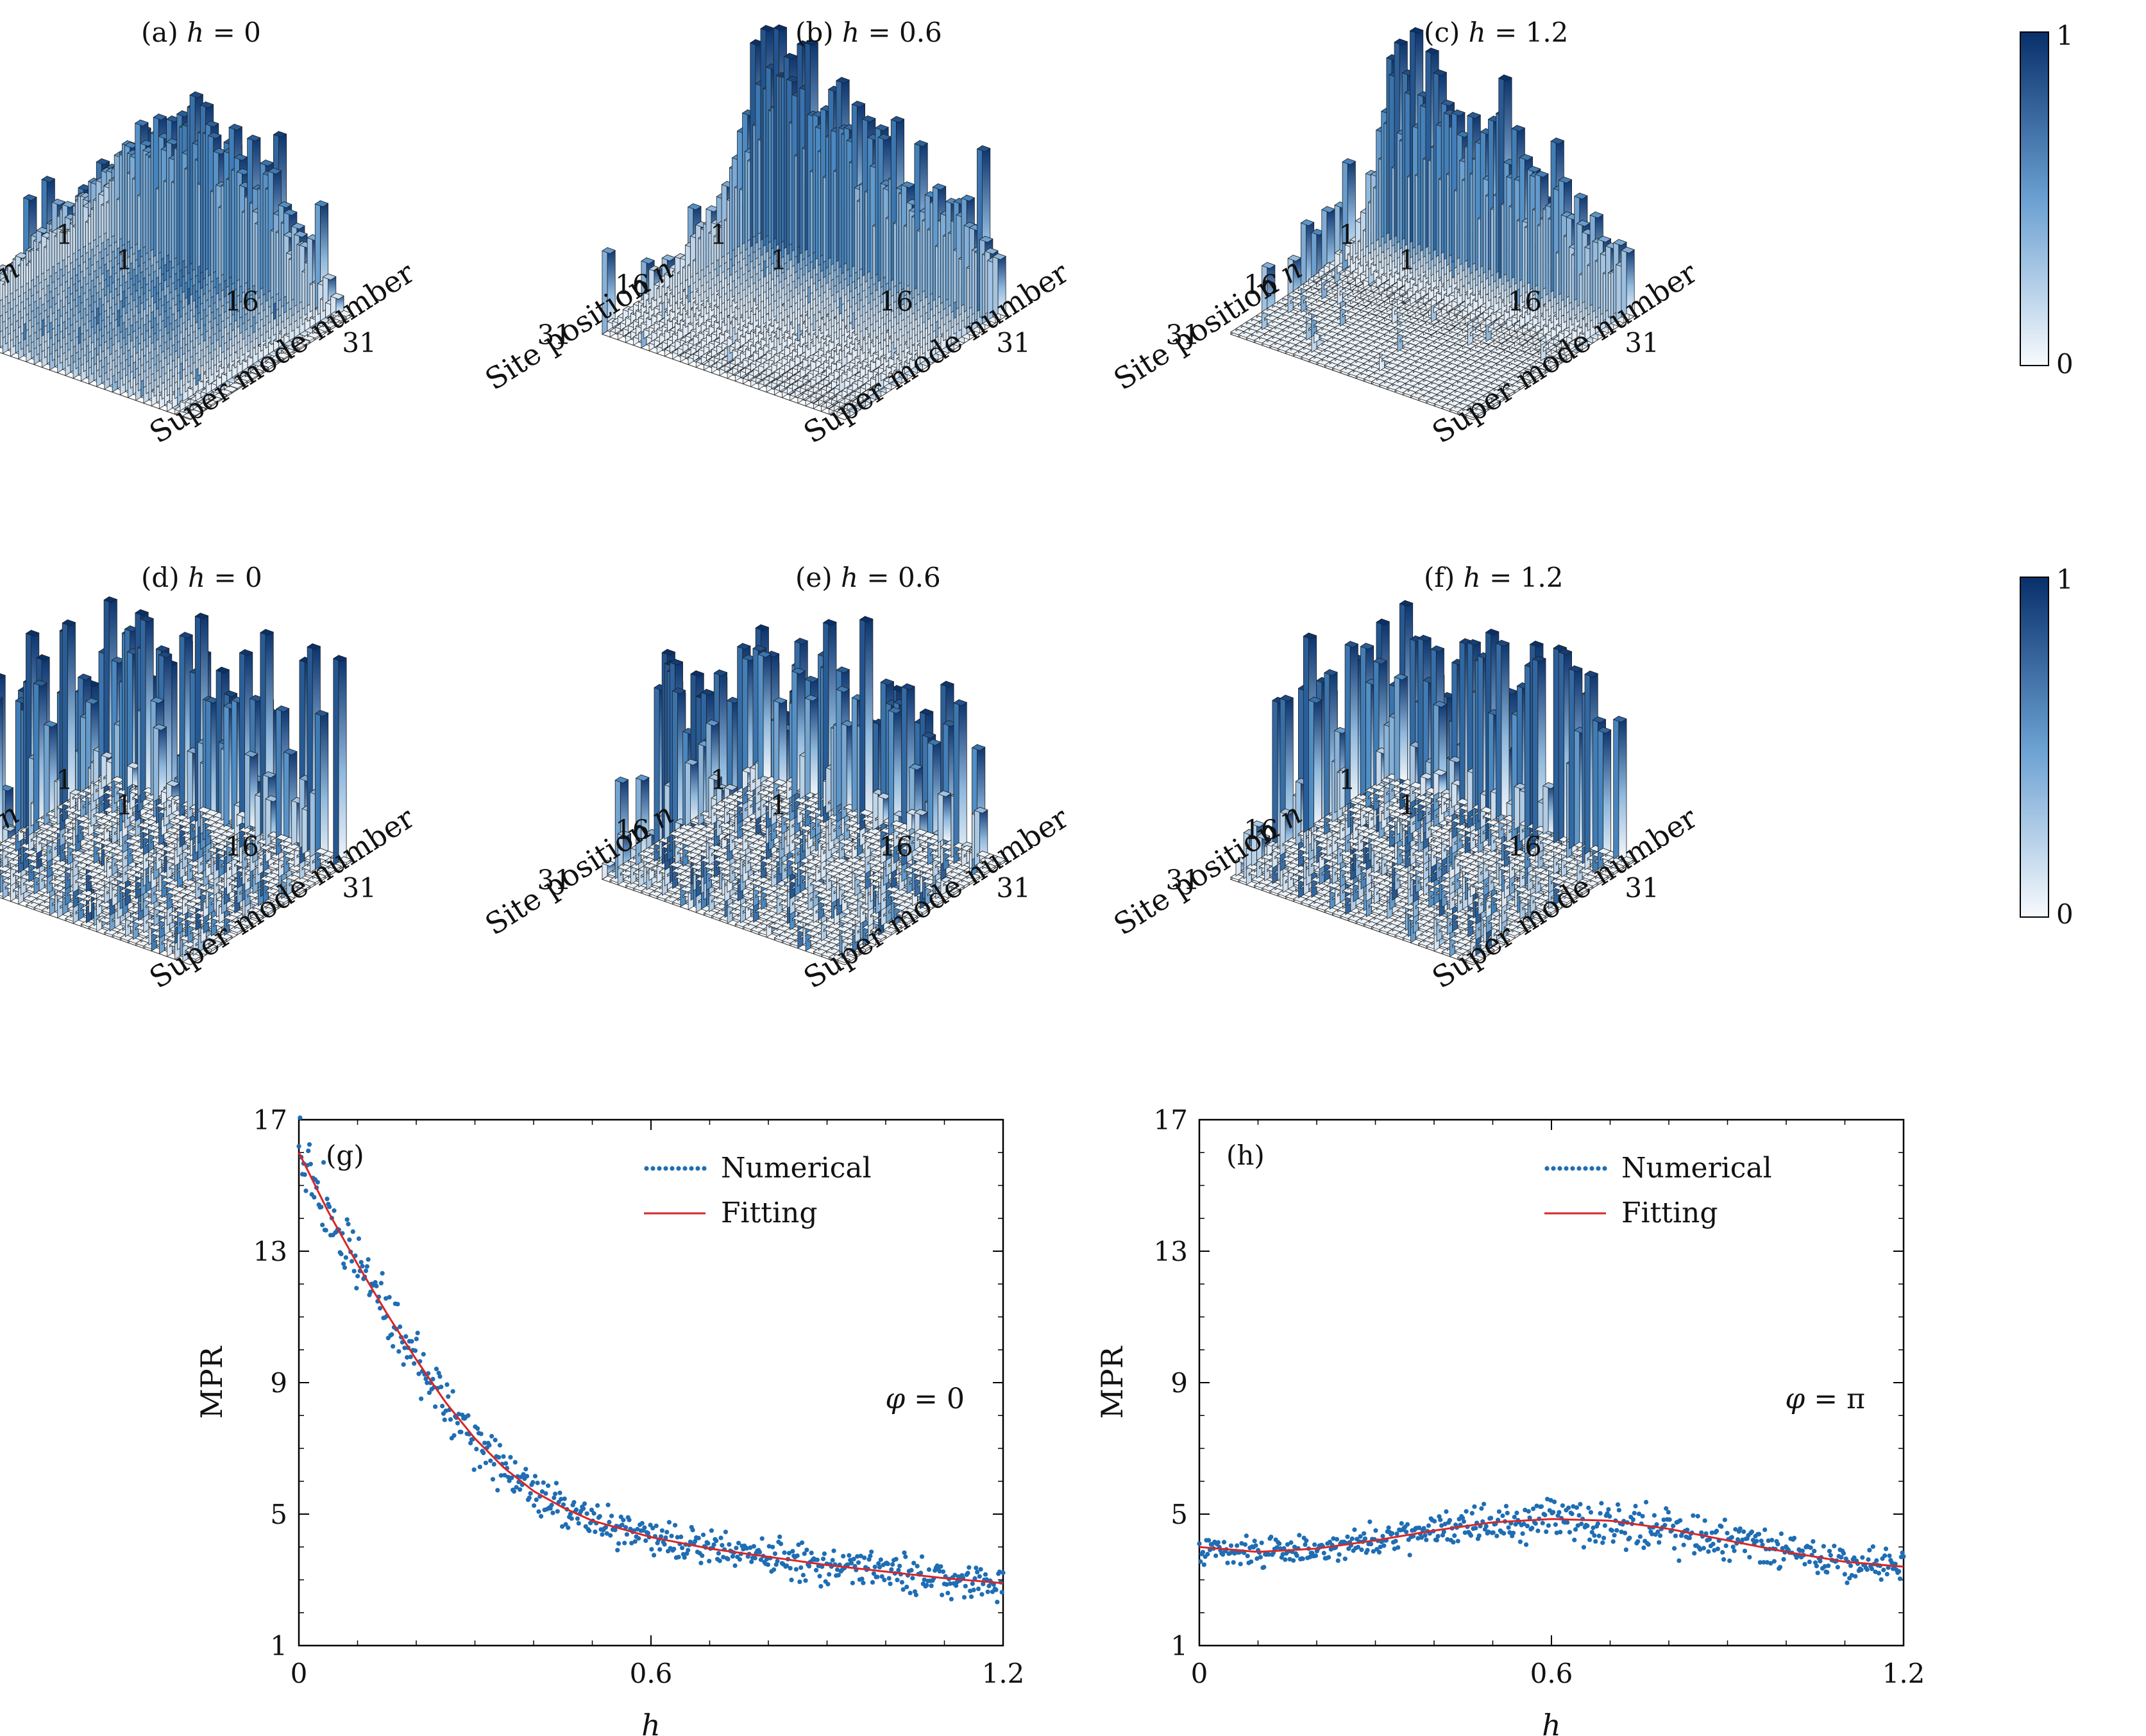 The height and width of the screenshot is (1736, 2146). Describe the element at coordinates (124, 260) in the screenshot. I see `mode-tick-label: 1` at that location.